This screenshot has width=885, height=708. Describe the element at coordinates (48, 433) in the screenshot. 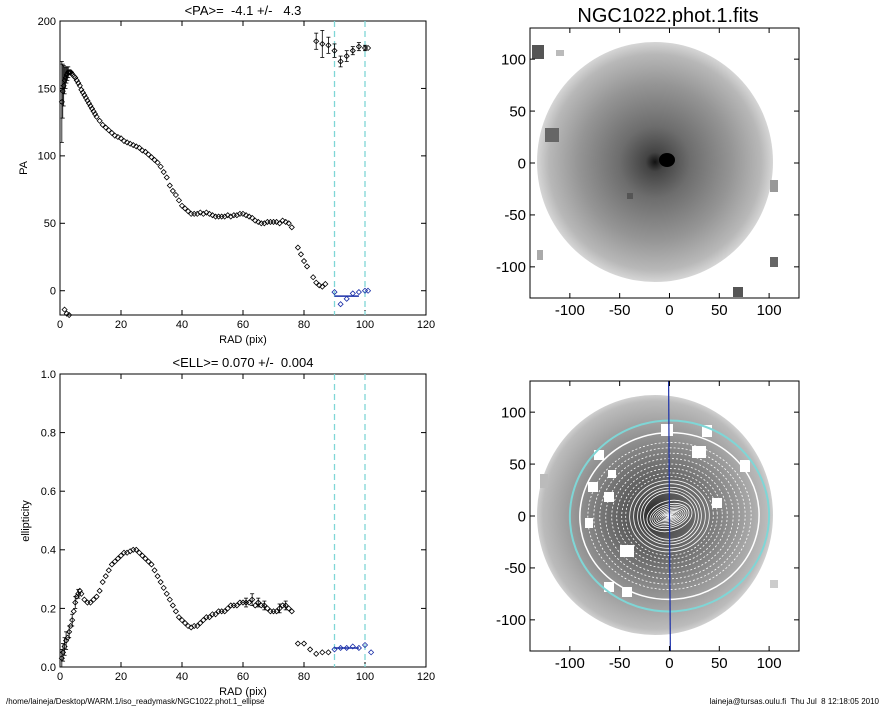

I see `ell-ytick-label: 0.8` at that location.